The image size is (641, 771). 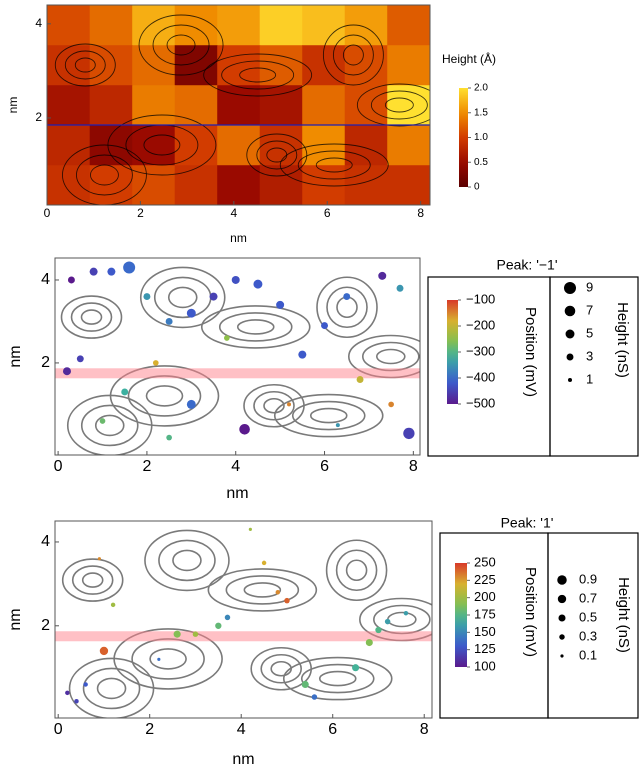 What do you see at coordinates (593, 625) in the screenshot?
I see `legend-box` at bounding box center [593, 625].